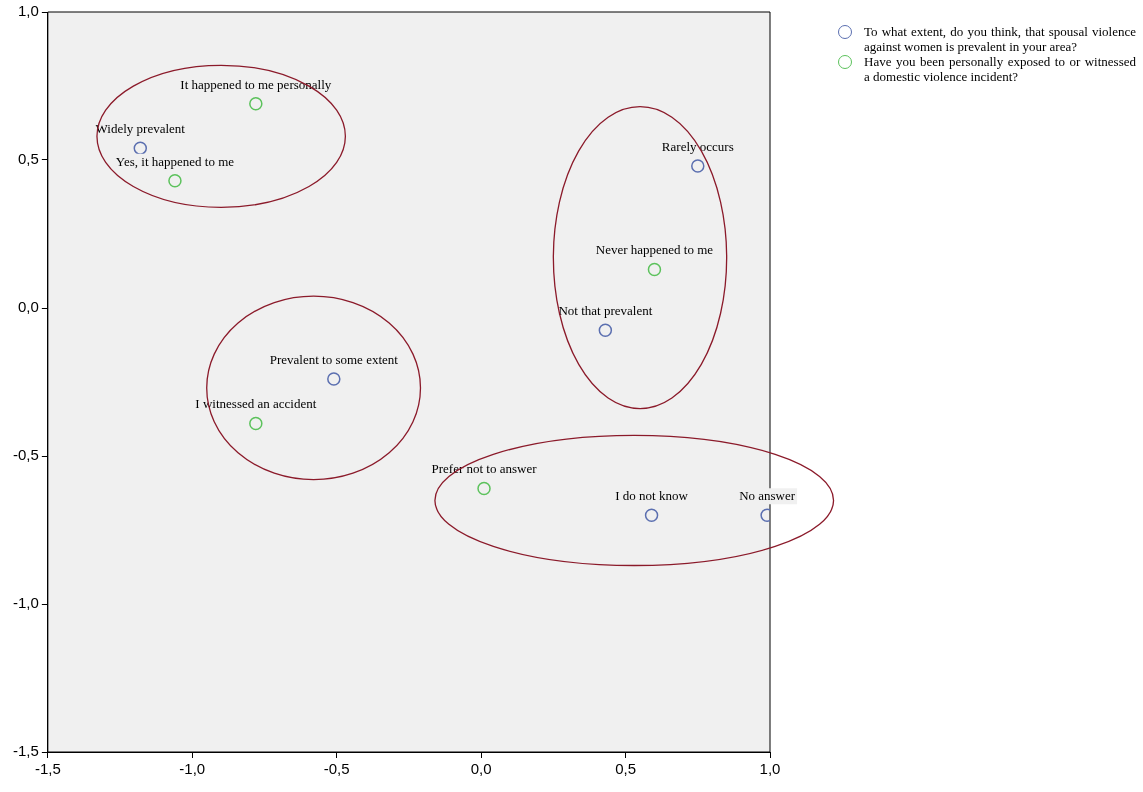 The image size is (1143, 792). Describe the element at coordinates (25, 603) in the screenshot. I see `y-tick-label: -1,0` at that location.